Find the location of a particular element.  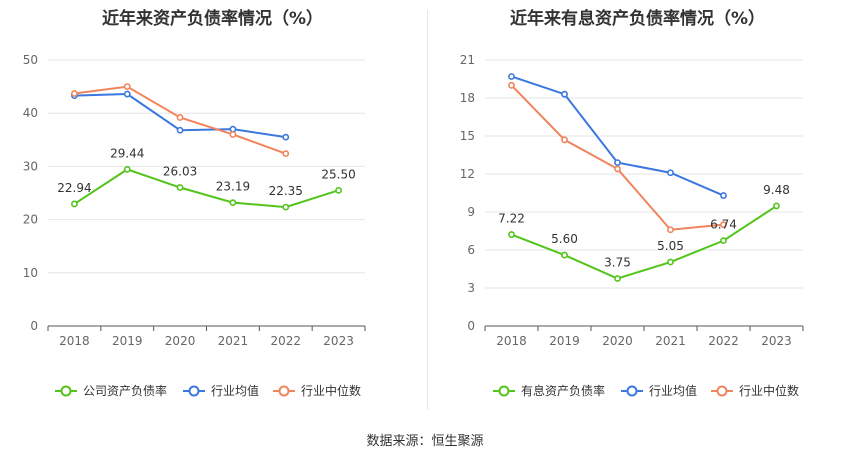

legend-label: 有息资产负债率 is located at coordinates (563, 390).